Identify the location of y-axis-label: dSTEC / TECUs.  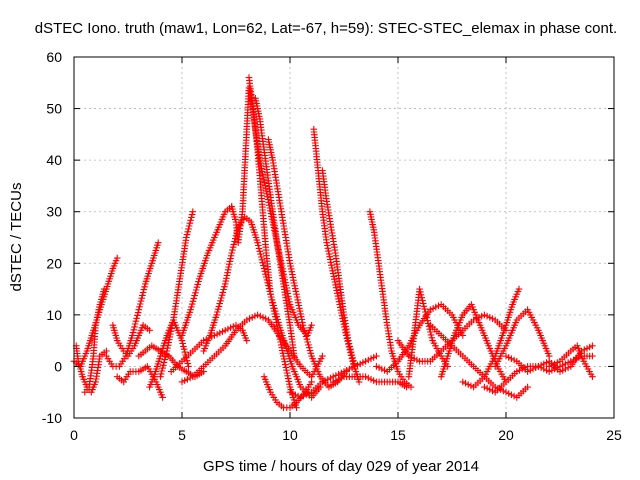
(16, 237).